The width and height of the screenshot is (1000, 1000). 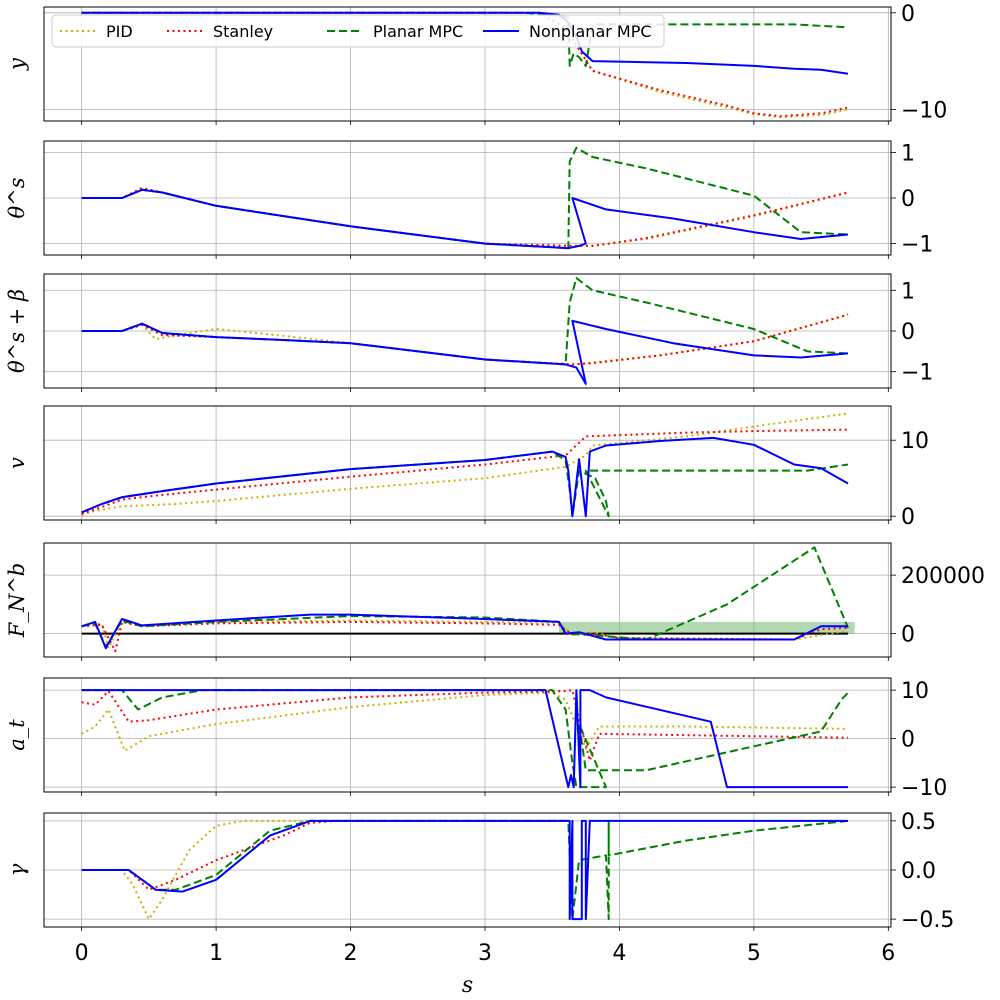 I want to click on y-axis-label: v, so click(x=17, y=463).